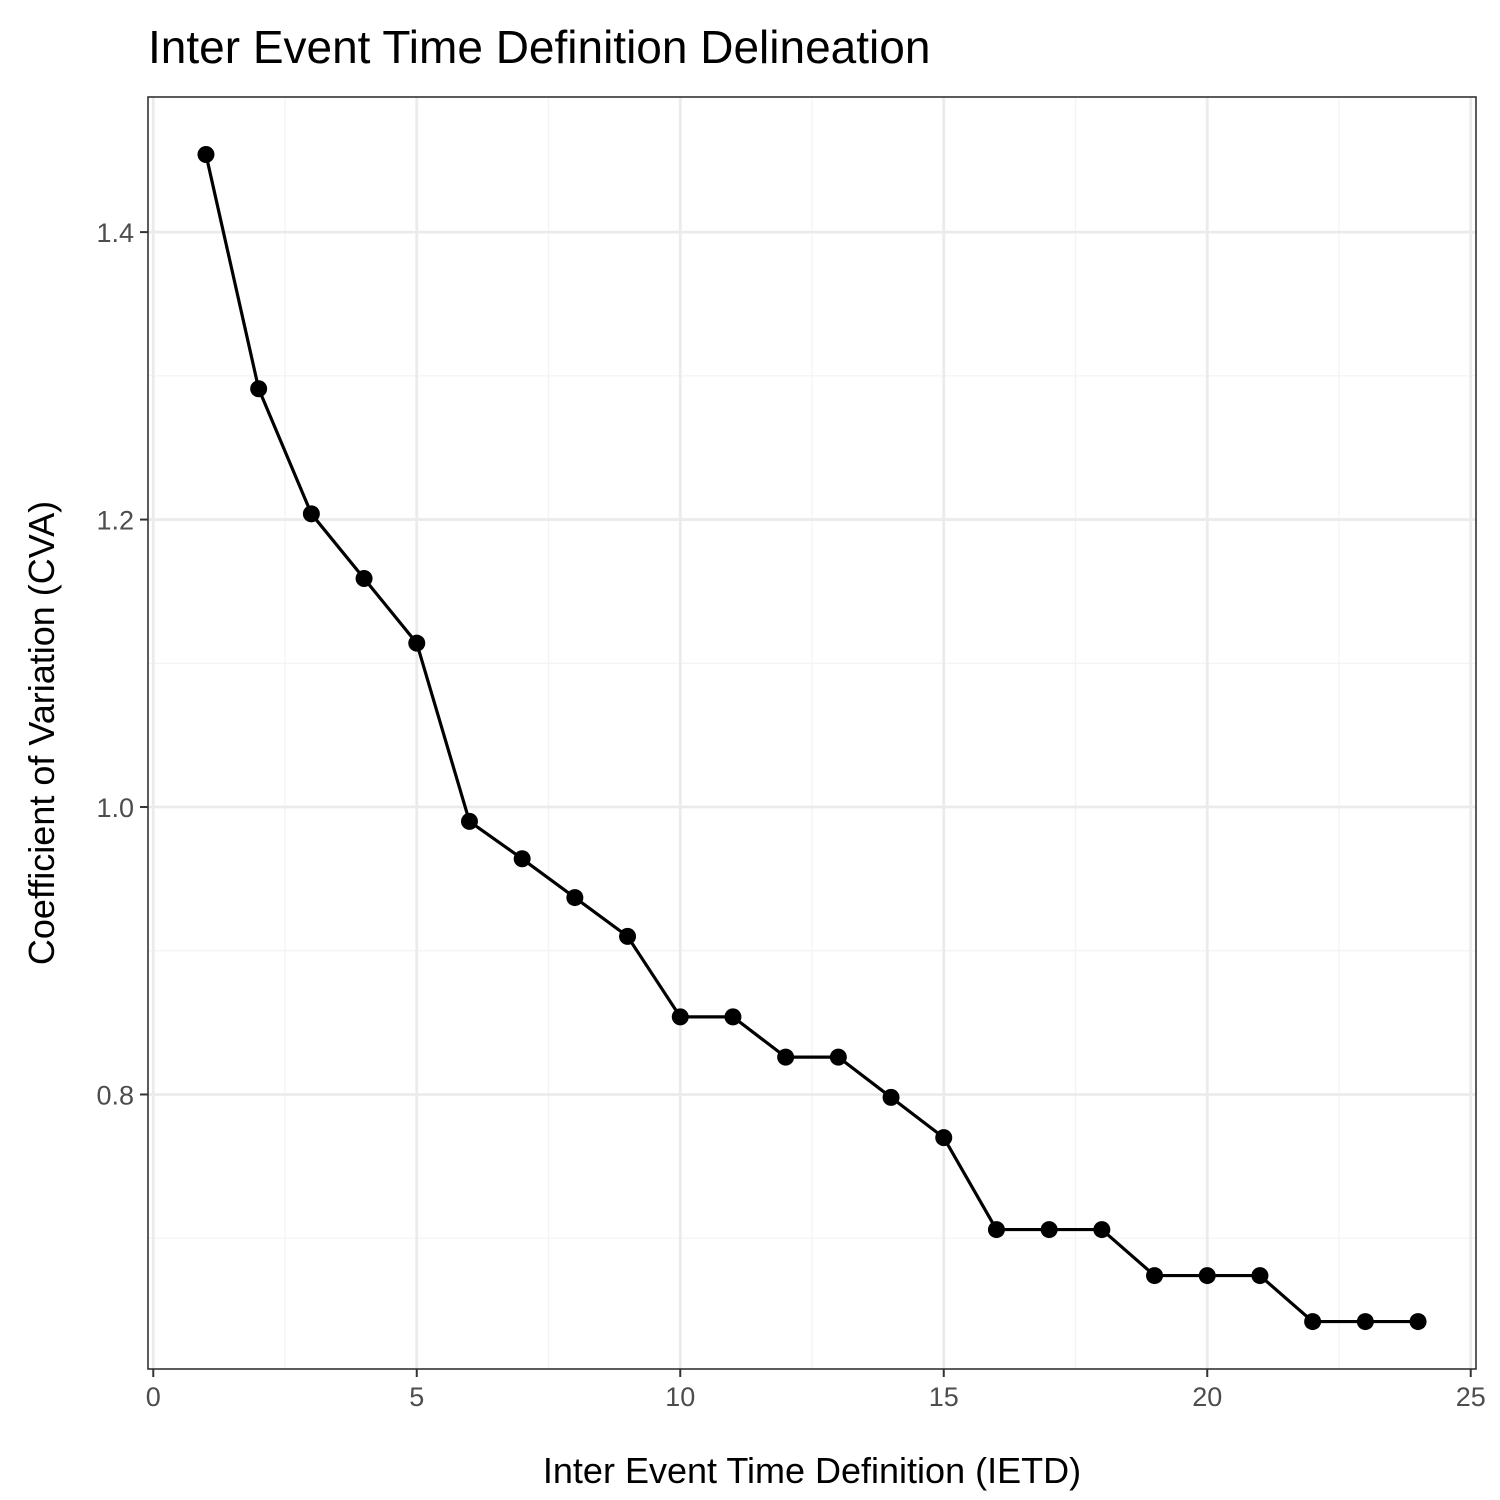  I want to click on y-tick-label: 1.4, so click(115, 233).